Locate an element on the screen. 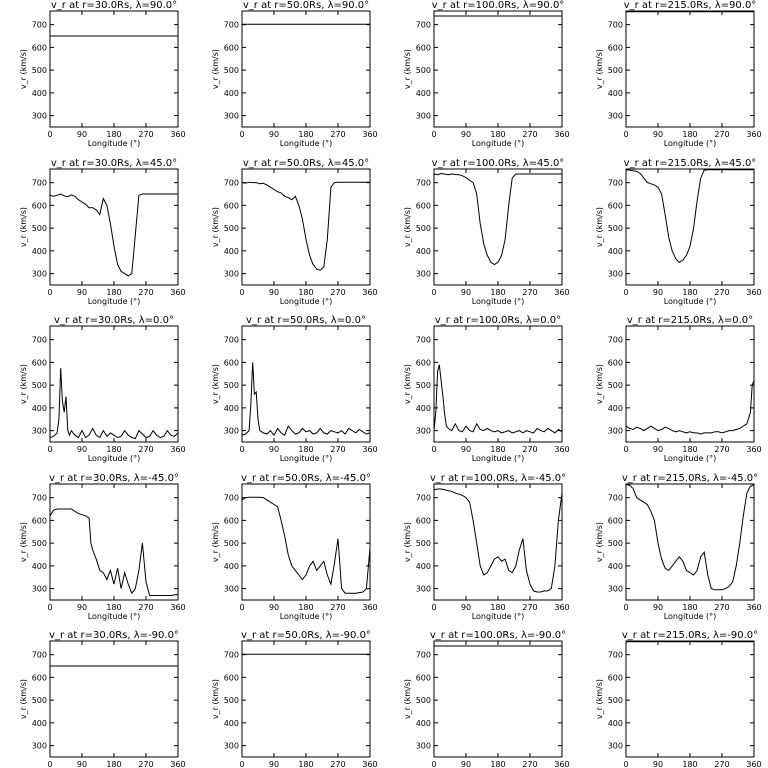 This screenshot has height=768, width=768. panel-title: v_r at r=215.0Rs, λ=0.0° is located at coordinates (690, 320).